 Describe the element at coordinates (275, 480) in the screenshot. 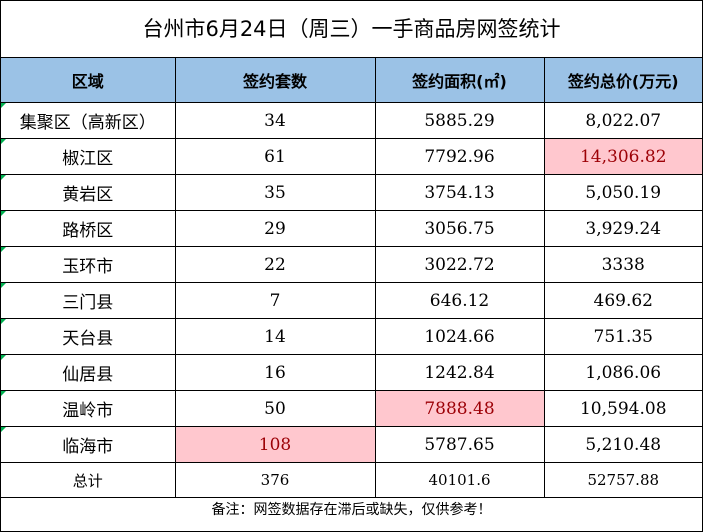

I see `total-units: 376` at that location.